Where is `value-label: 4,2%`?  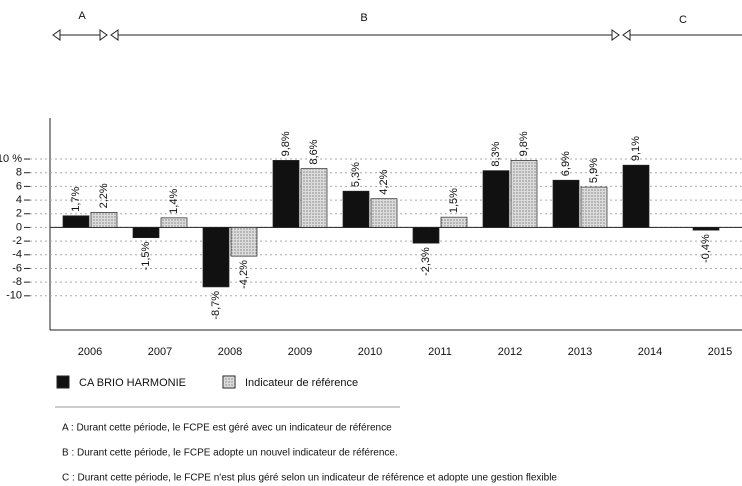 value-label: 4,2% is located at coordinates (384, 181).